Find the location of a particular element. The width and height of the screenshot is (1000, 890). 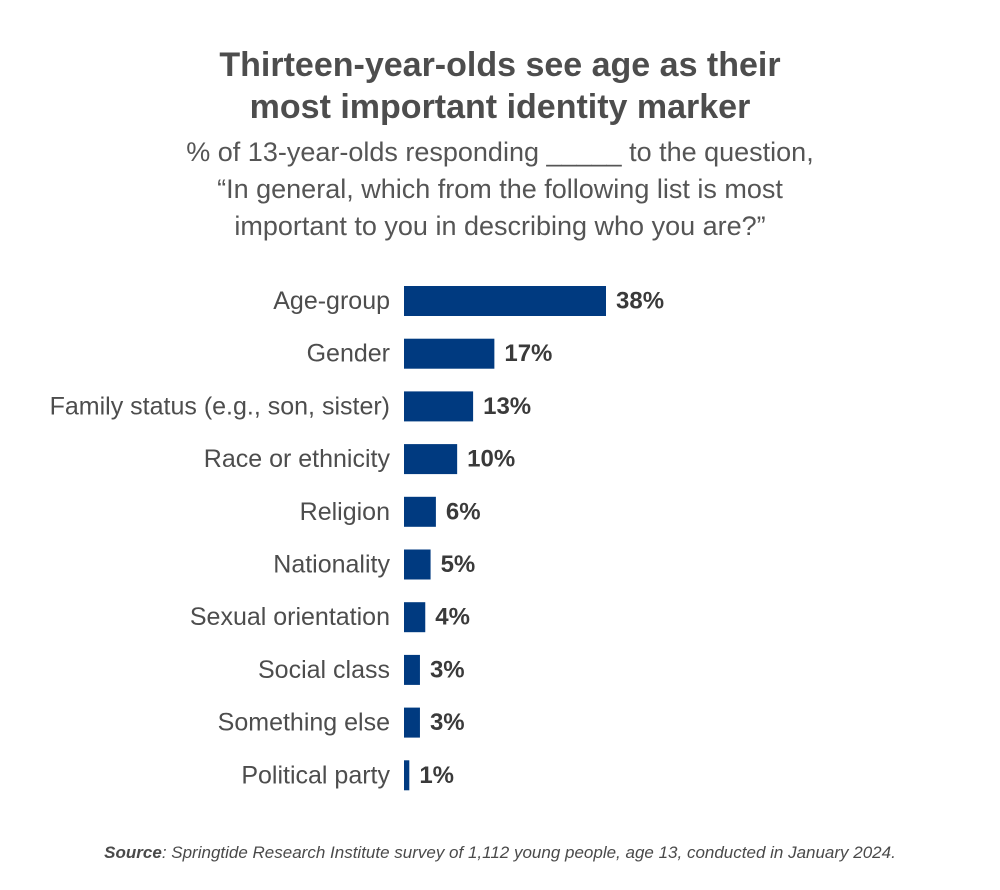

value-label: 10% is located at coordinates (491, 459).